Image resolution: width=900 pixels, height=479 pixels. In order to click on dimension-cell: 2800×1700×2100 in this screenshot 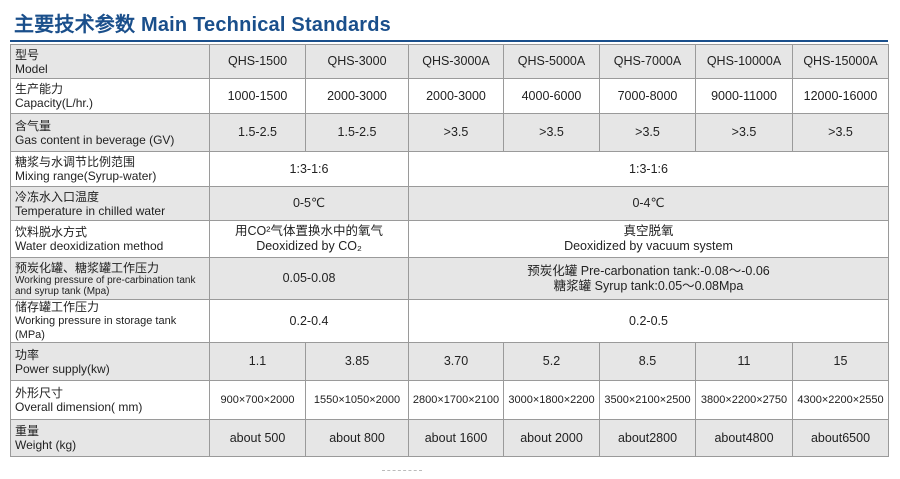, I will do `click(456, 400)`.